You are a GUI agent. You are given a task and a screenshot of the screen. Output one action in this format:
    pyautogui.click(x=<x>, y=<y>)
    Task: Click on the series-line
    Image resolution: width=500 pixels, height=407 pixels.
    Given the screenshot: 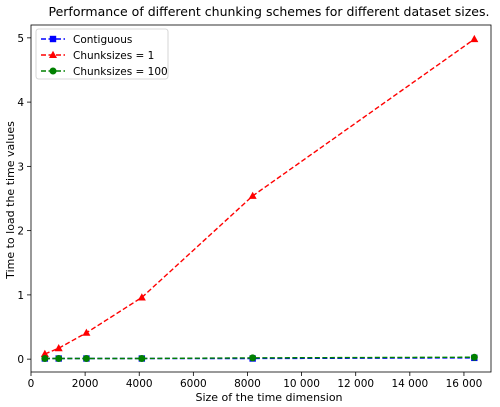 What is the action you would take?
    pyautogui.click(x=259, y=358)
    